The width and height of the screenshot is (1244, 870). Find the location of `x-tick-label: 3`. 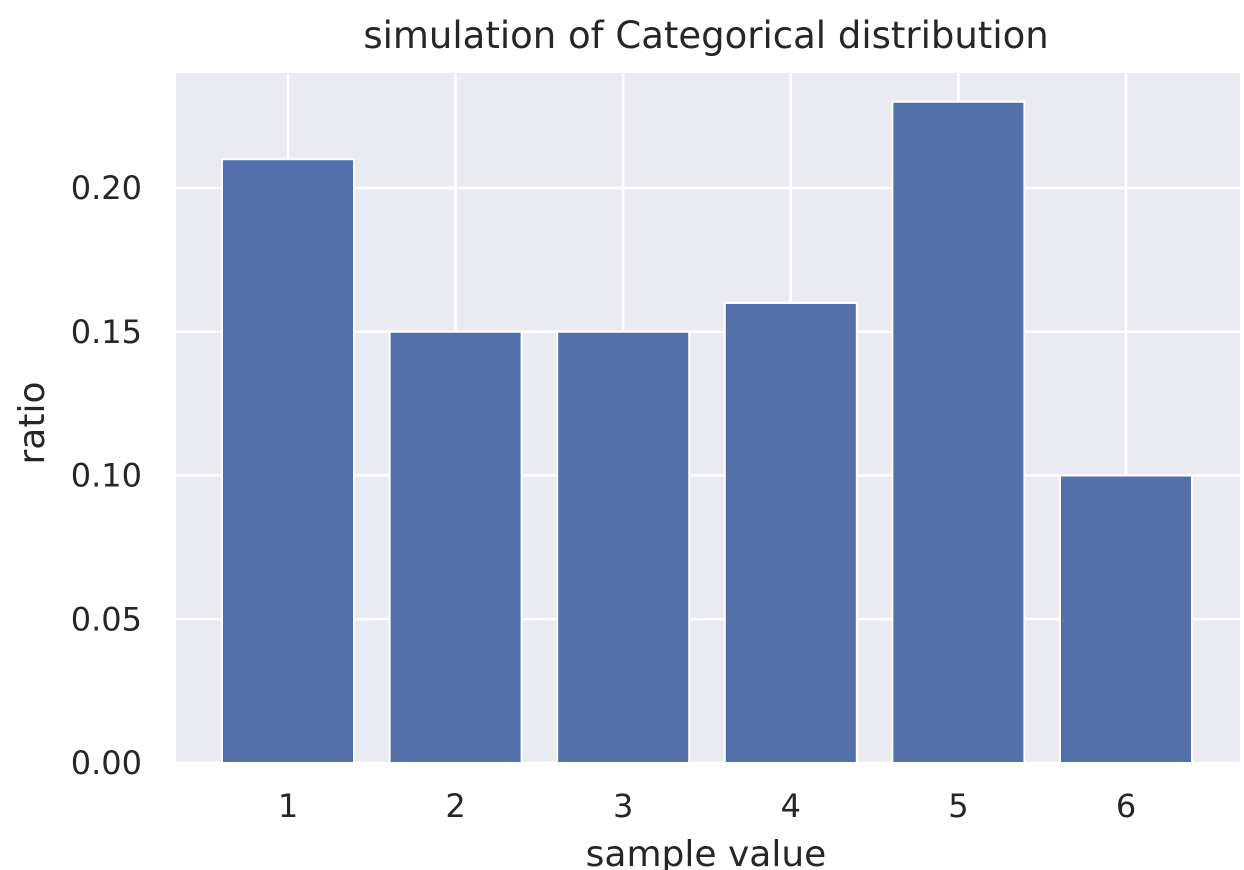

x-tick-label: 3 is located at coordinates (623, 806).